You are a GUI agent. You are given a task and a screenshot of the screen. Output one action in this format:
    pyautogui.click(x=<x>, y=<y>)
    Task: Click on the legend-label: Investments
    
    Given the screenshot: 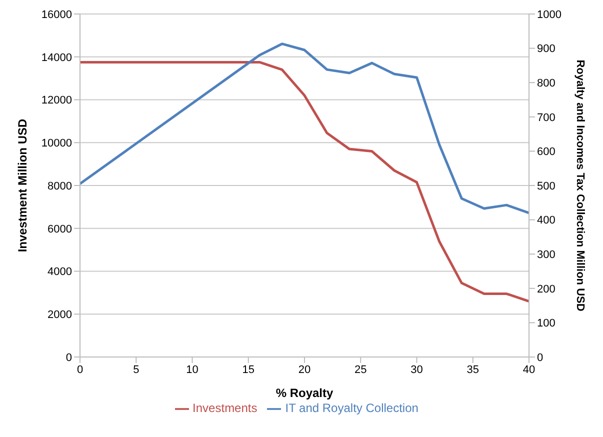 What is the action you would take?
    pyautogui.click(x=225, y=408)
    